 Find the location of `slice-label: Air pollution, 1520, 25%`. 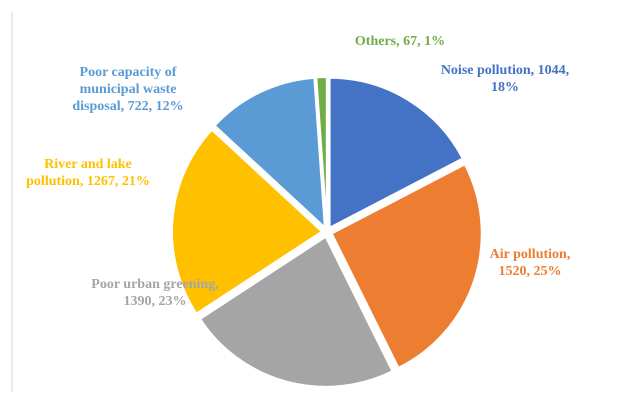

slice-label: Air pollution, 1520, 25% is located at coordinates (530, 263).